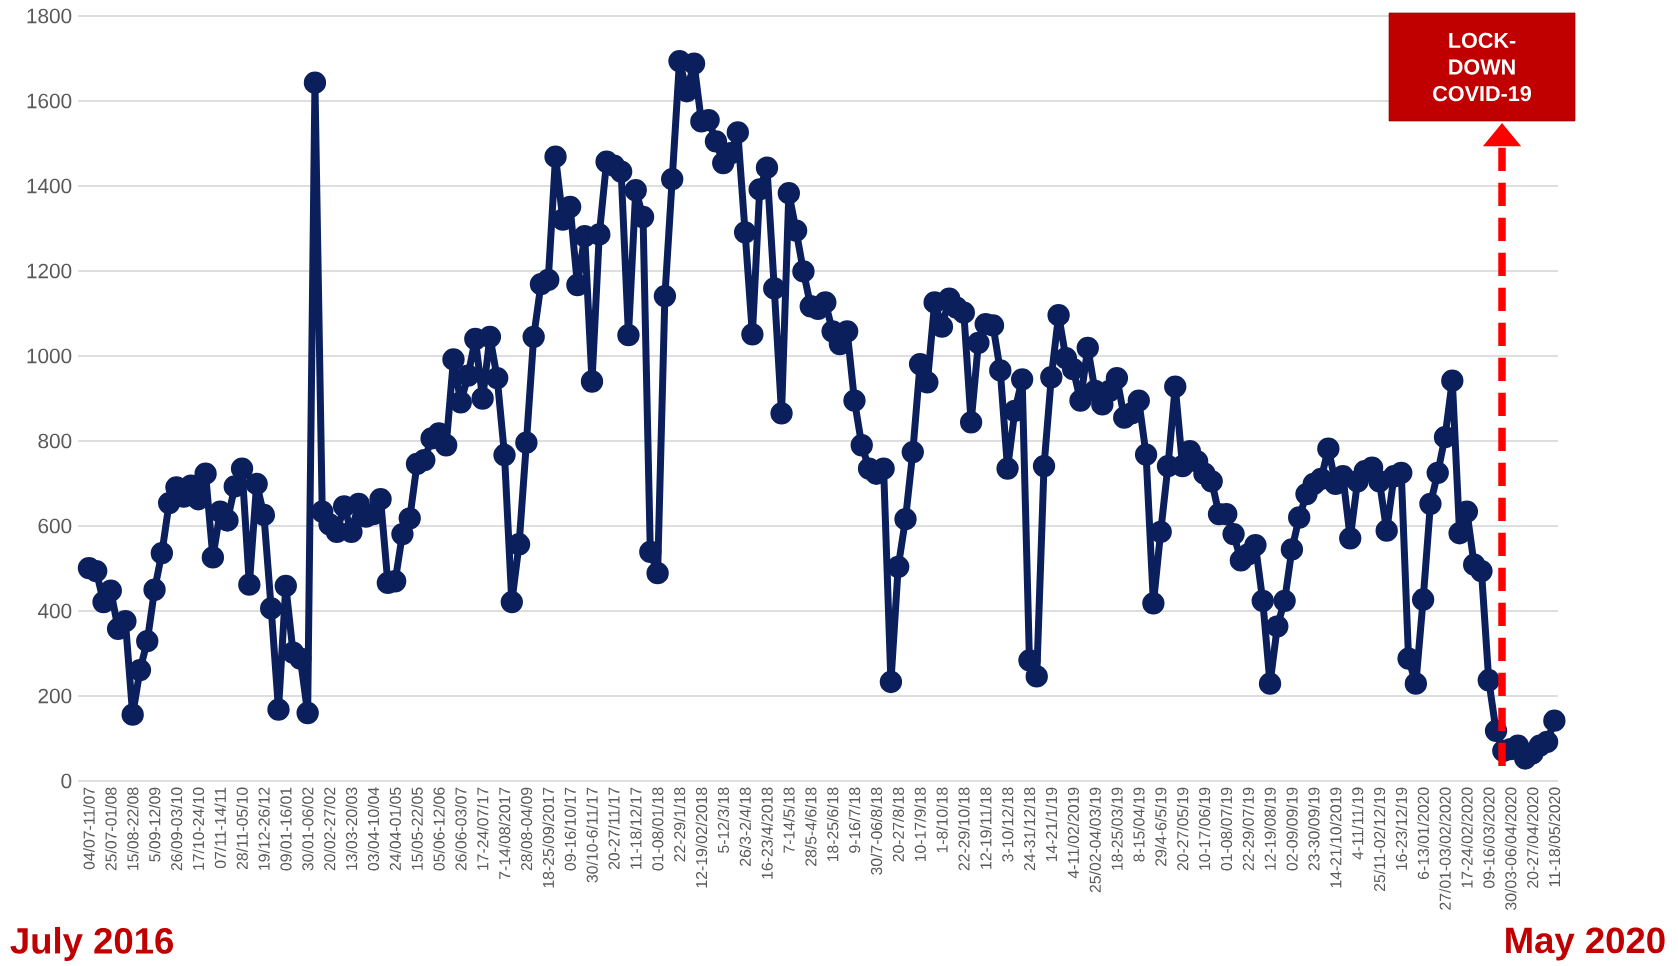 The height and width of the screenshot is (966, 1678). Describe the element at coordinates (176, 829) in the screenshot. I see `x-tick-label: 26/09-03/10` at that location.